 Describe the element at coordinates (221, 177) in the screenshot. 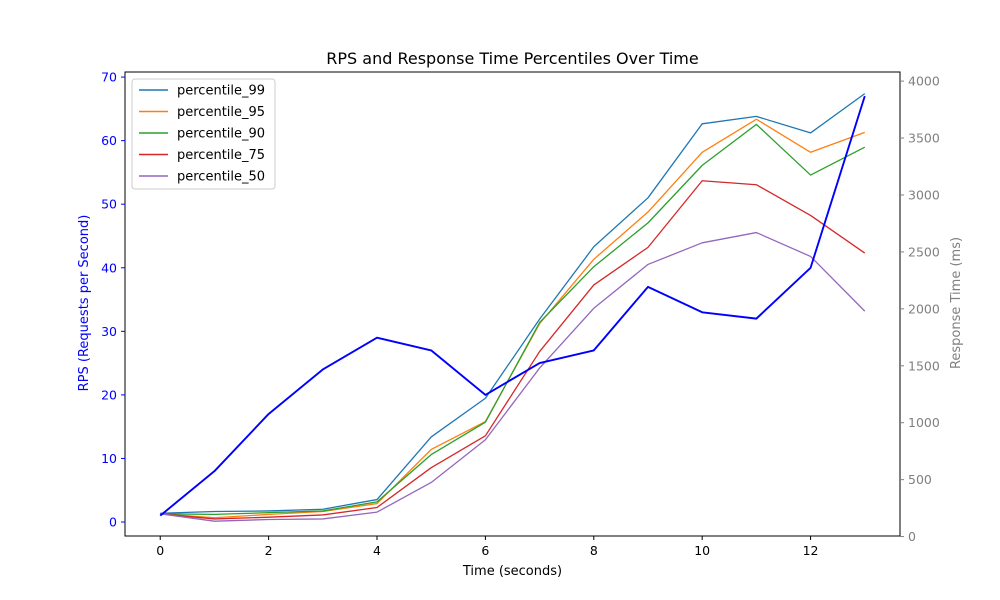

I see `legend-label: percentile_50` at that location.